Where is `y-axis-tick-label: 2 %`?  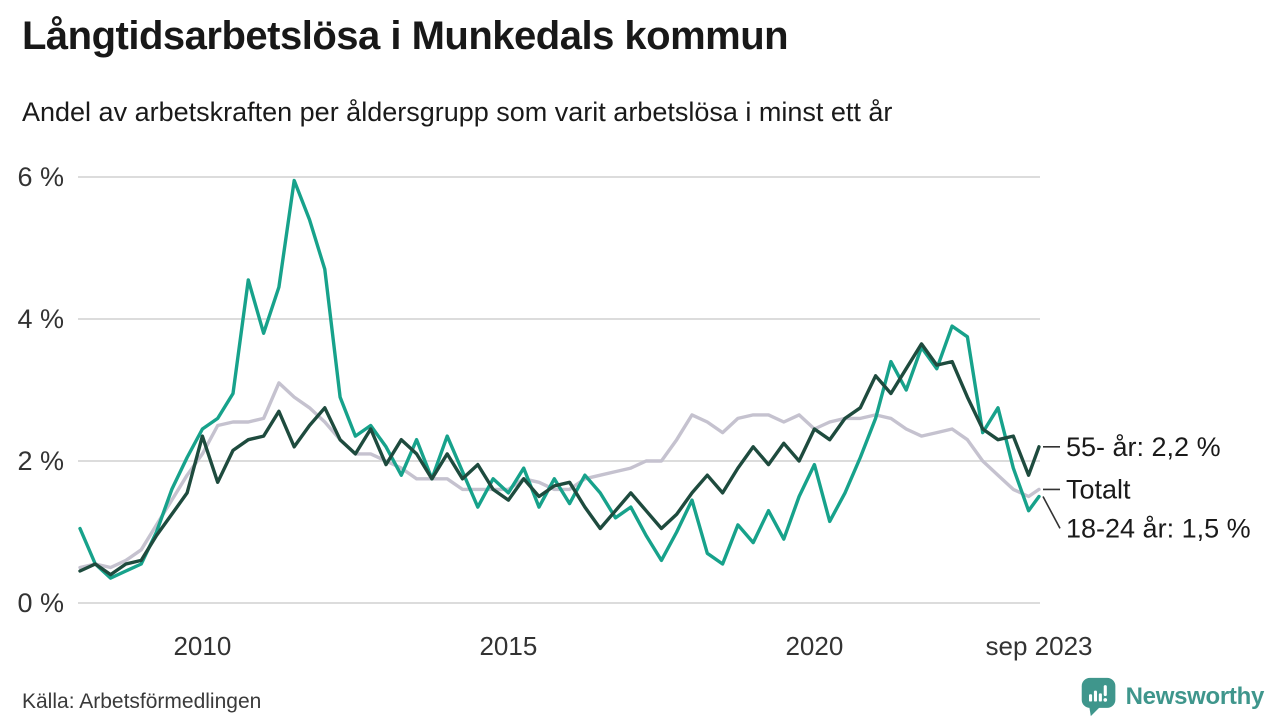 y-axis-tick-label: 2 % is located at coordinates (40, 461).